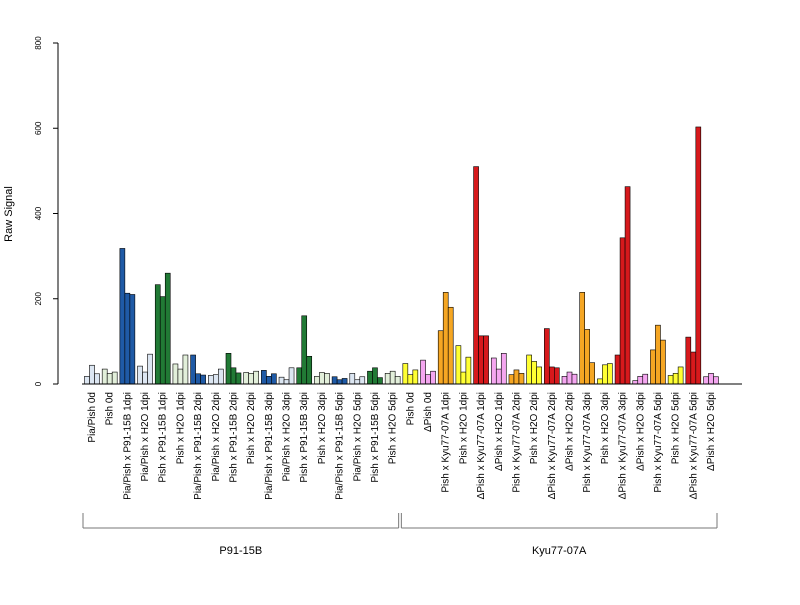 Image resolution: width=800 pixels, height=605 pixels. Describe the element at coordinates (552, 445) in the screenshot. I see `x-tick-label: ΔPish x Kyu77-07A 2dpi` at that location.